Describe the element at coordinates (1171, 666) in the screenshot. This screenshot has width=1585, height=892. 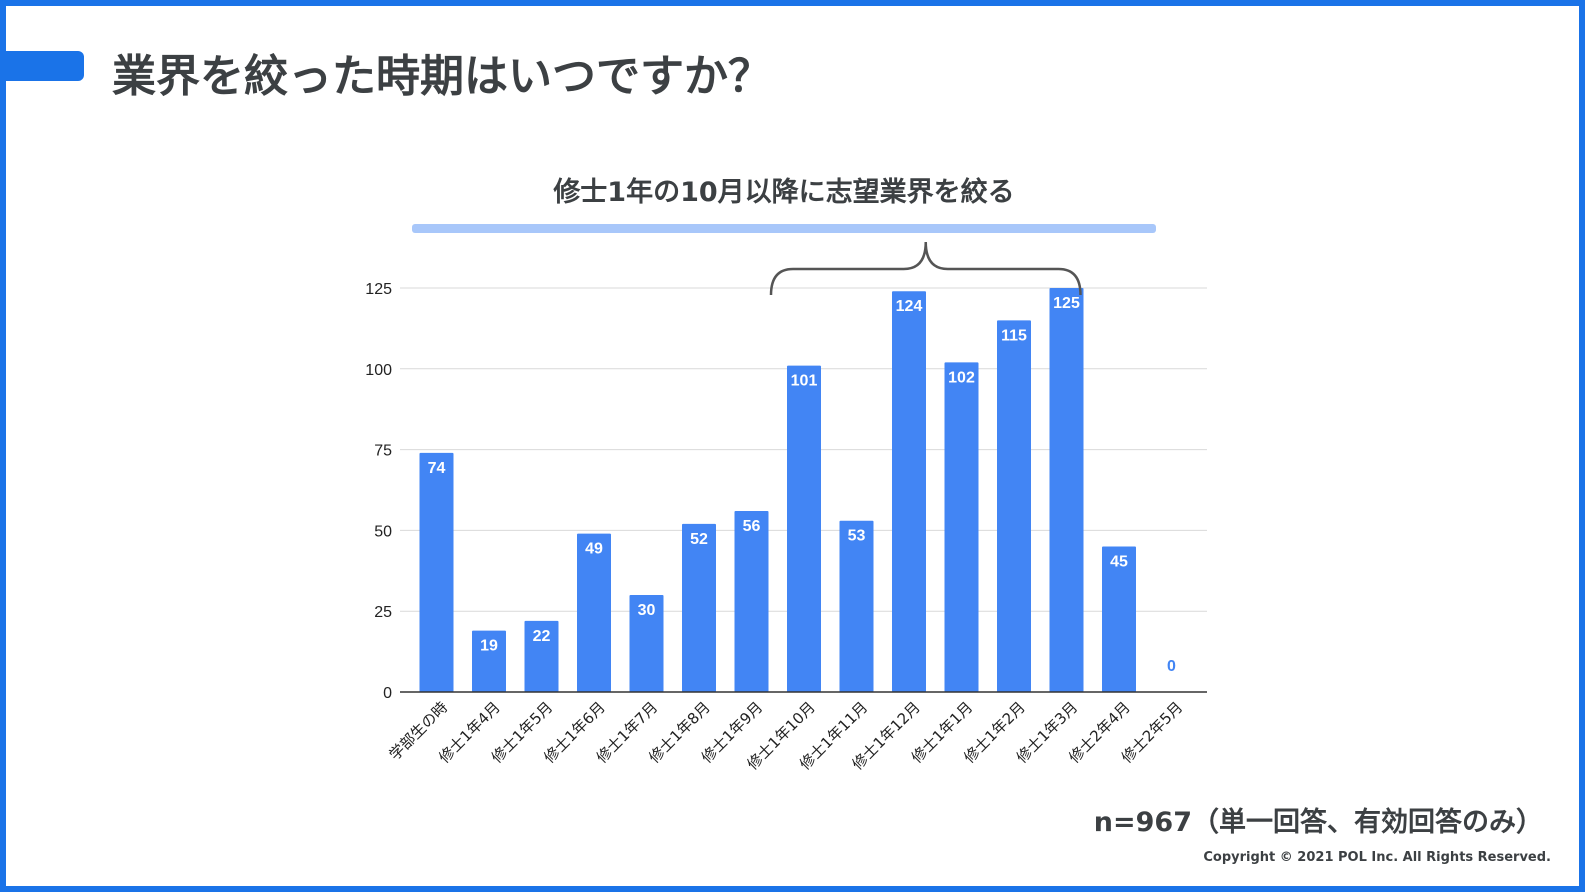
I see `bar-value-label: 0` at that location.